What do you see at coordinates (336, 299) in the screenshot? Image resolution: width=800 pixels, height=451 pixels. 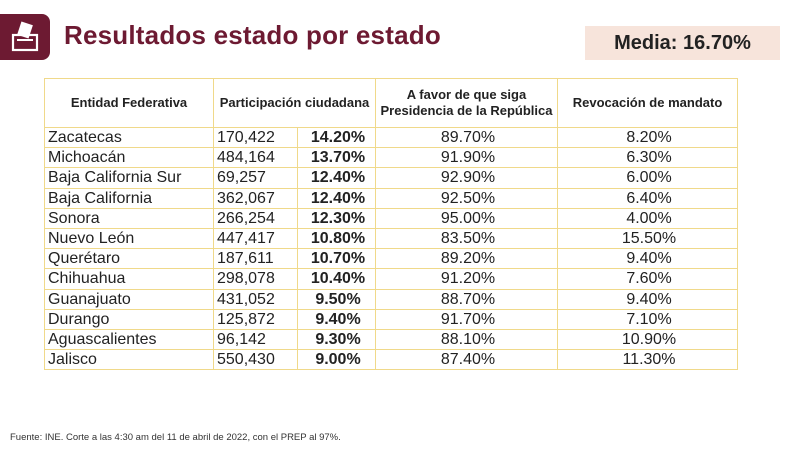 I see `cell-participation: 9.50%` at bounding box center [336, 299].